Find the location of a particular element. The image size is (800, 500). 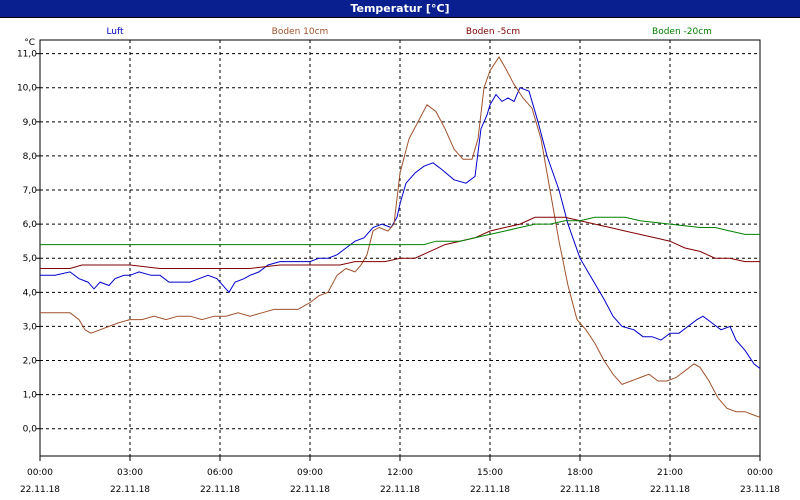

y-tick-label: 7,0 is located at coordinates (30, 191).